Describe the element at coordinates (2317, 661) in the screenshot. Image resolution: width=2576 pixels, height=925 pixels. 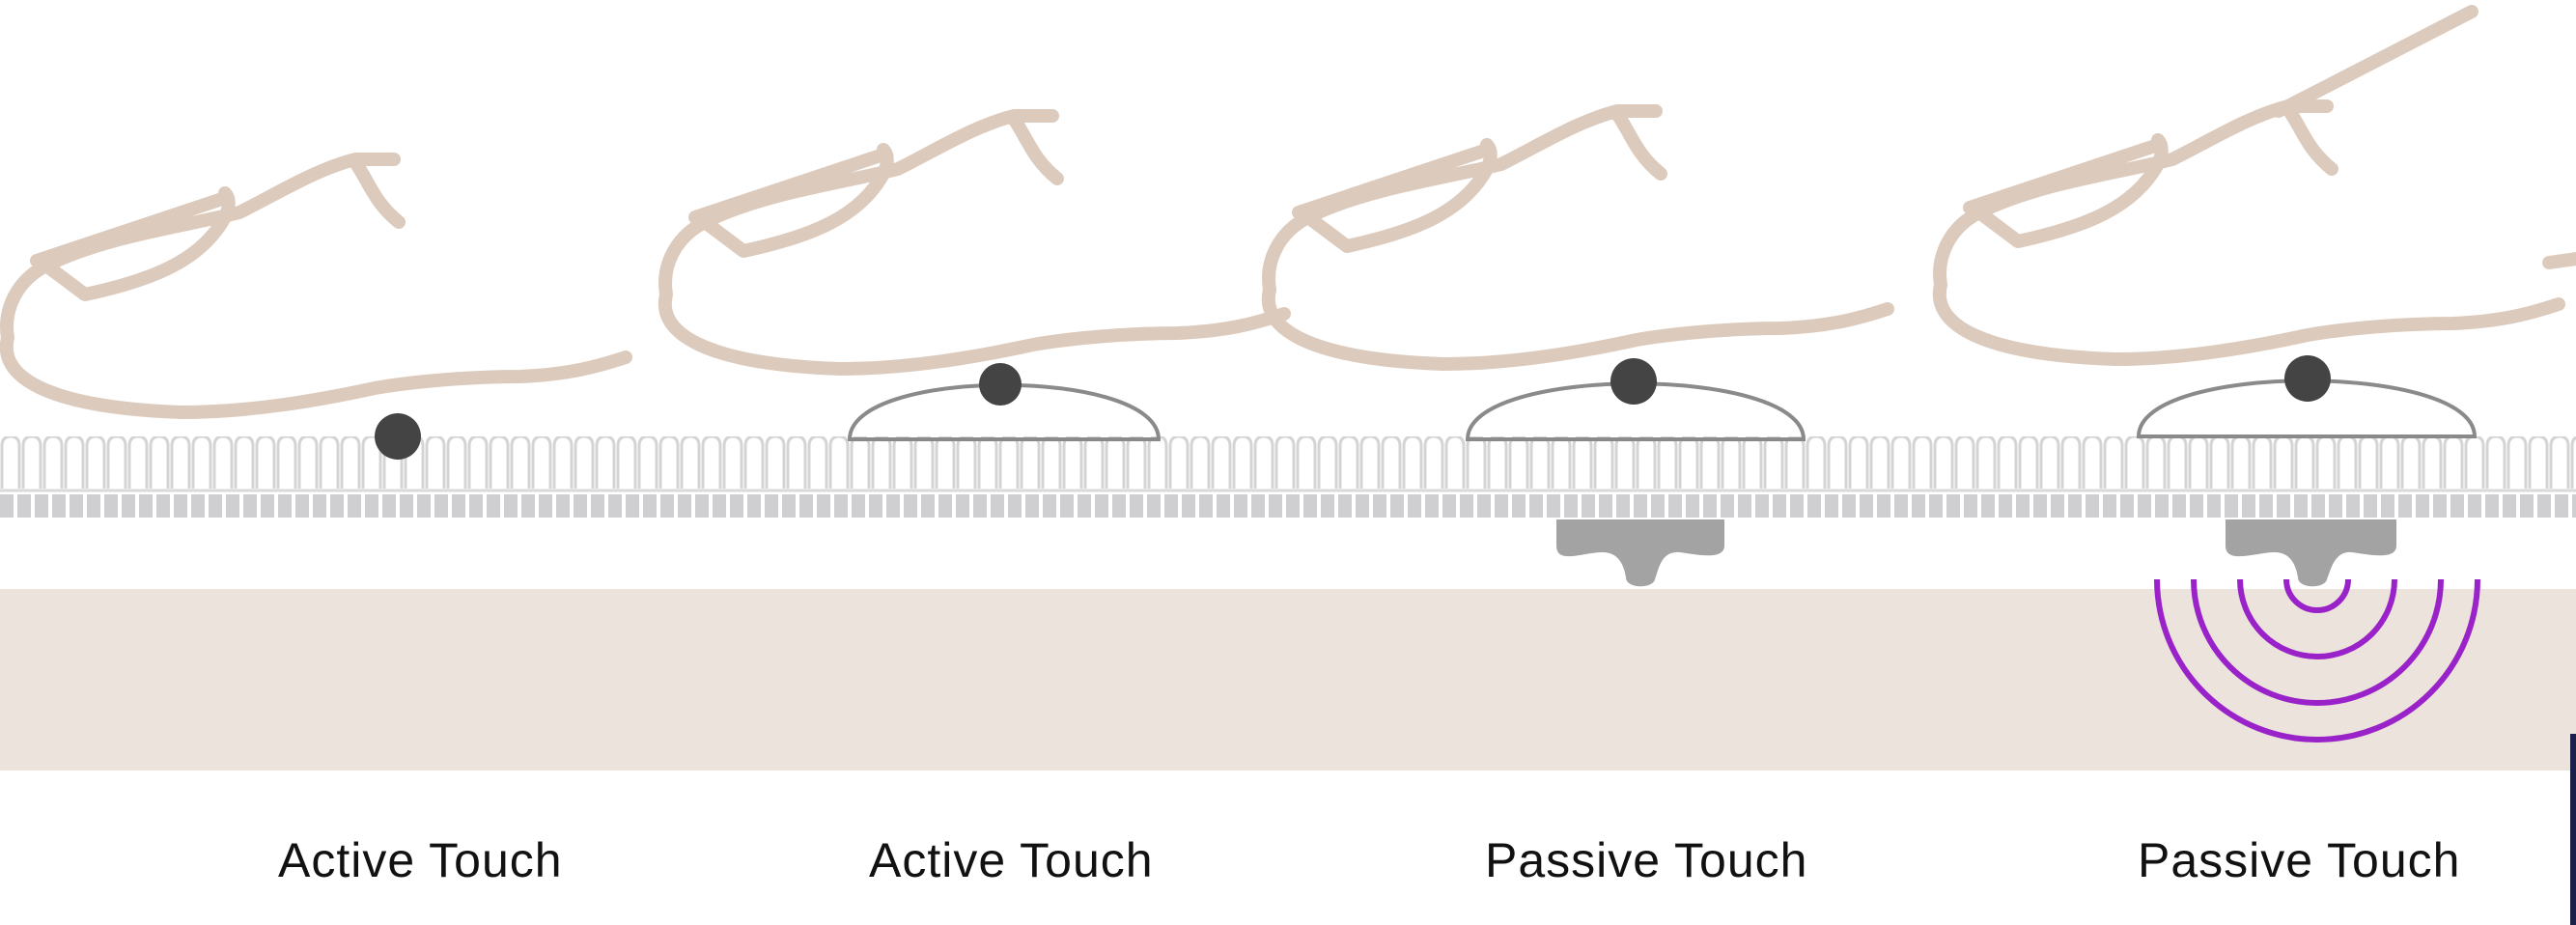
I see `vibration-waves` at that location.